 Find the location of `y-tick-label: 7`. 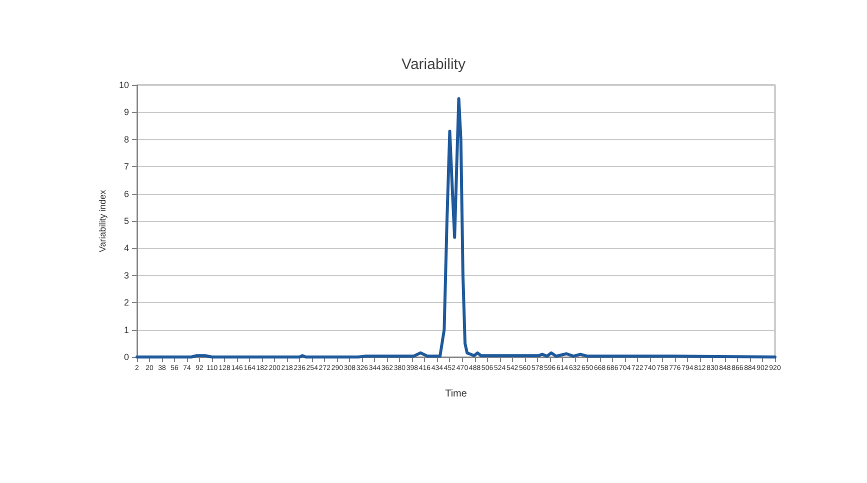

y-tick-label: 7 is located at coordinates (126, 167).